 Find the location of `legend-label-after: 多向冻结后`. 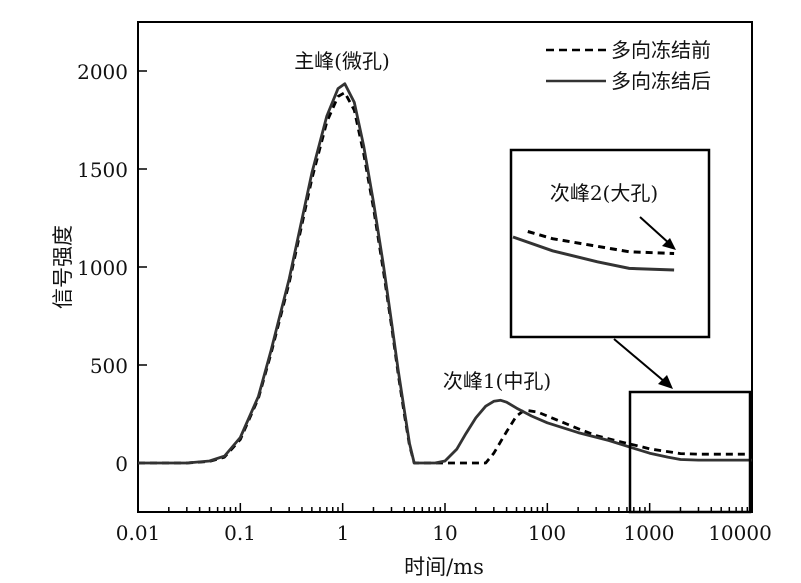

legend-label-after: 多向冻结后 is located at coordinates (661, 81).